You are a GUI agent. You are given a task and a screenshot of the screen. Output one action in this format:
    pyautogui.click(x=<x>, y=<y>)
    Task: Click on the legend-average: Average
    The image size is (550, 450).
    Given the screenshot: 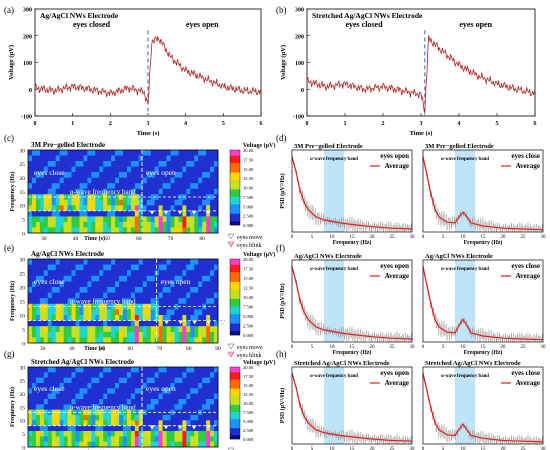 What is the action you would take?
    pyautogui.click(x=397, y=276)
    